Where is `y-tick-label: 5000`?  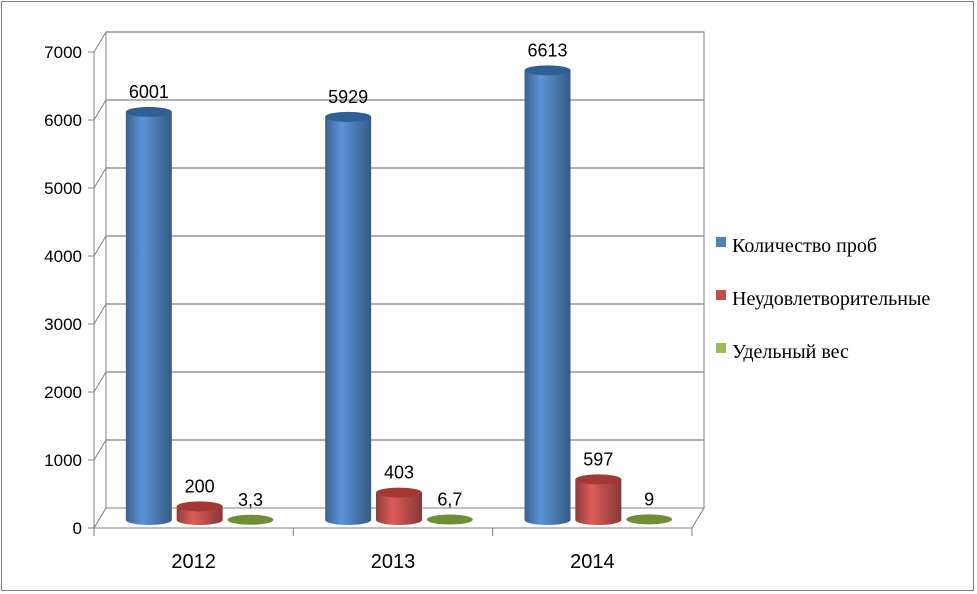
y-tick-label: 5000 is located at coordinates (63, 188).